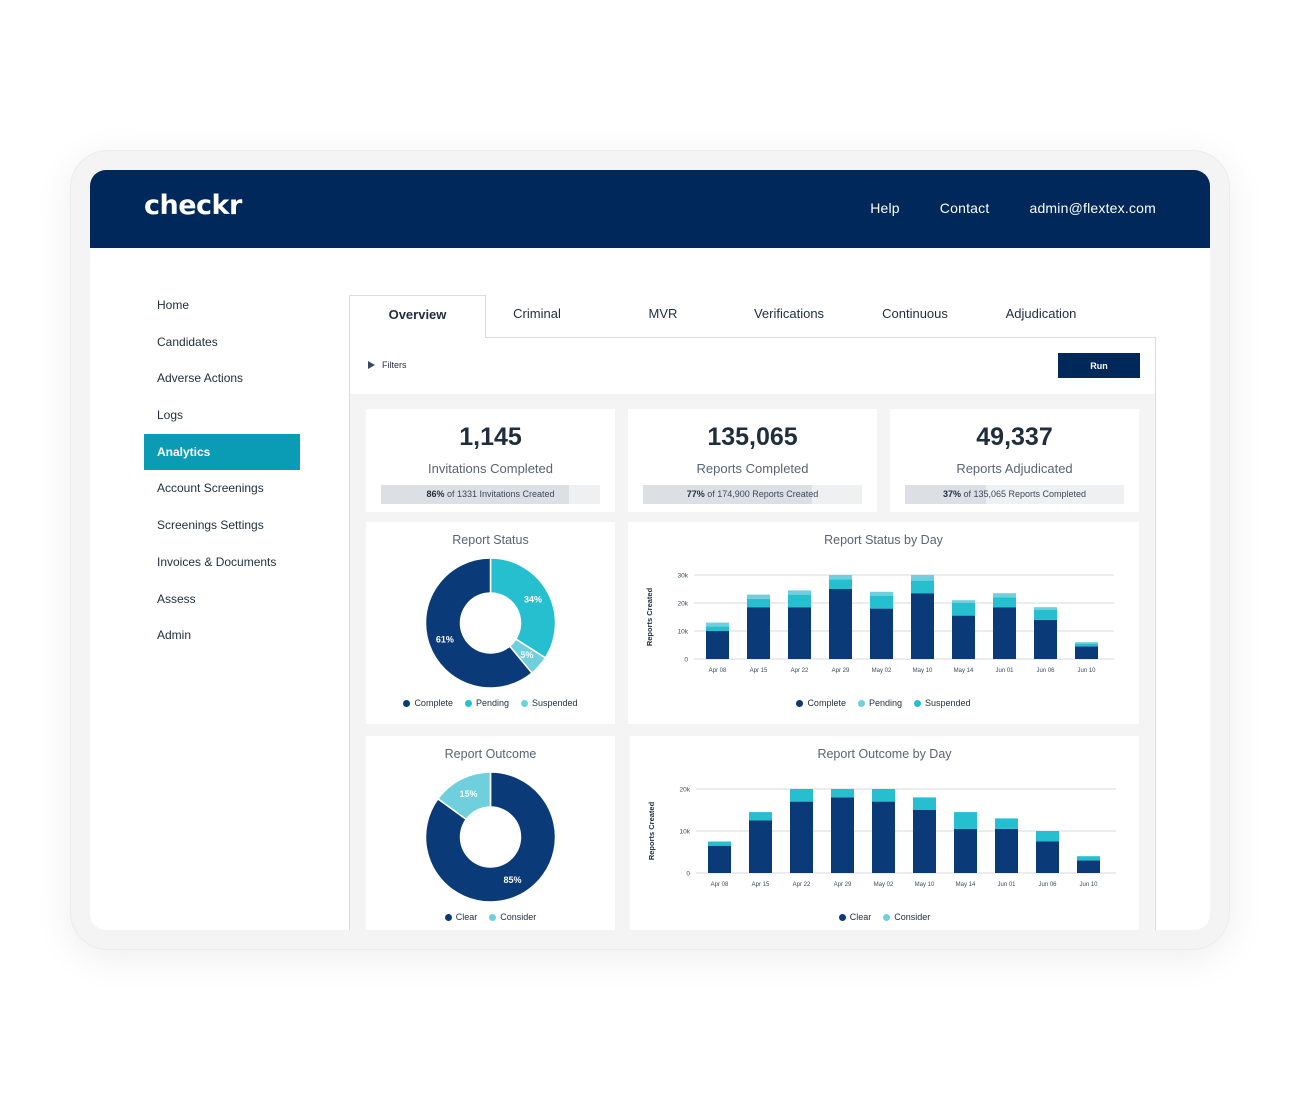 The width and height of the screenshot is (1300, 1100). I want to click on tab-mvr: MVR, so click(663, 316).